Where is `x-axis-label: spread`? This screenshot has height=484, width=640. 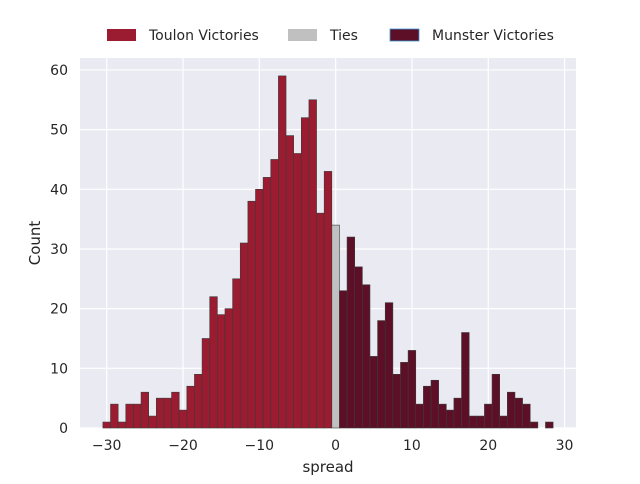
x-axis-label: spread is located at coordinates (327, 467).